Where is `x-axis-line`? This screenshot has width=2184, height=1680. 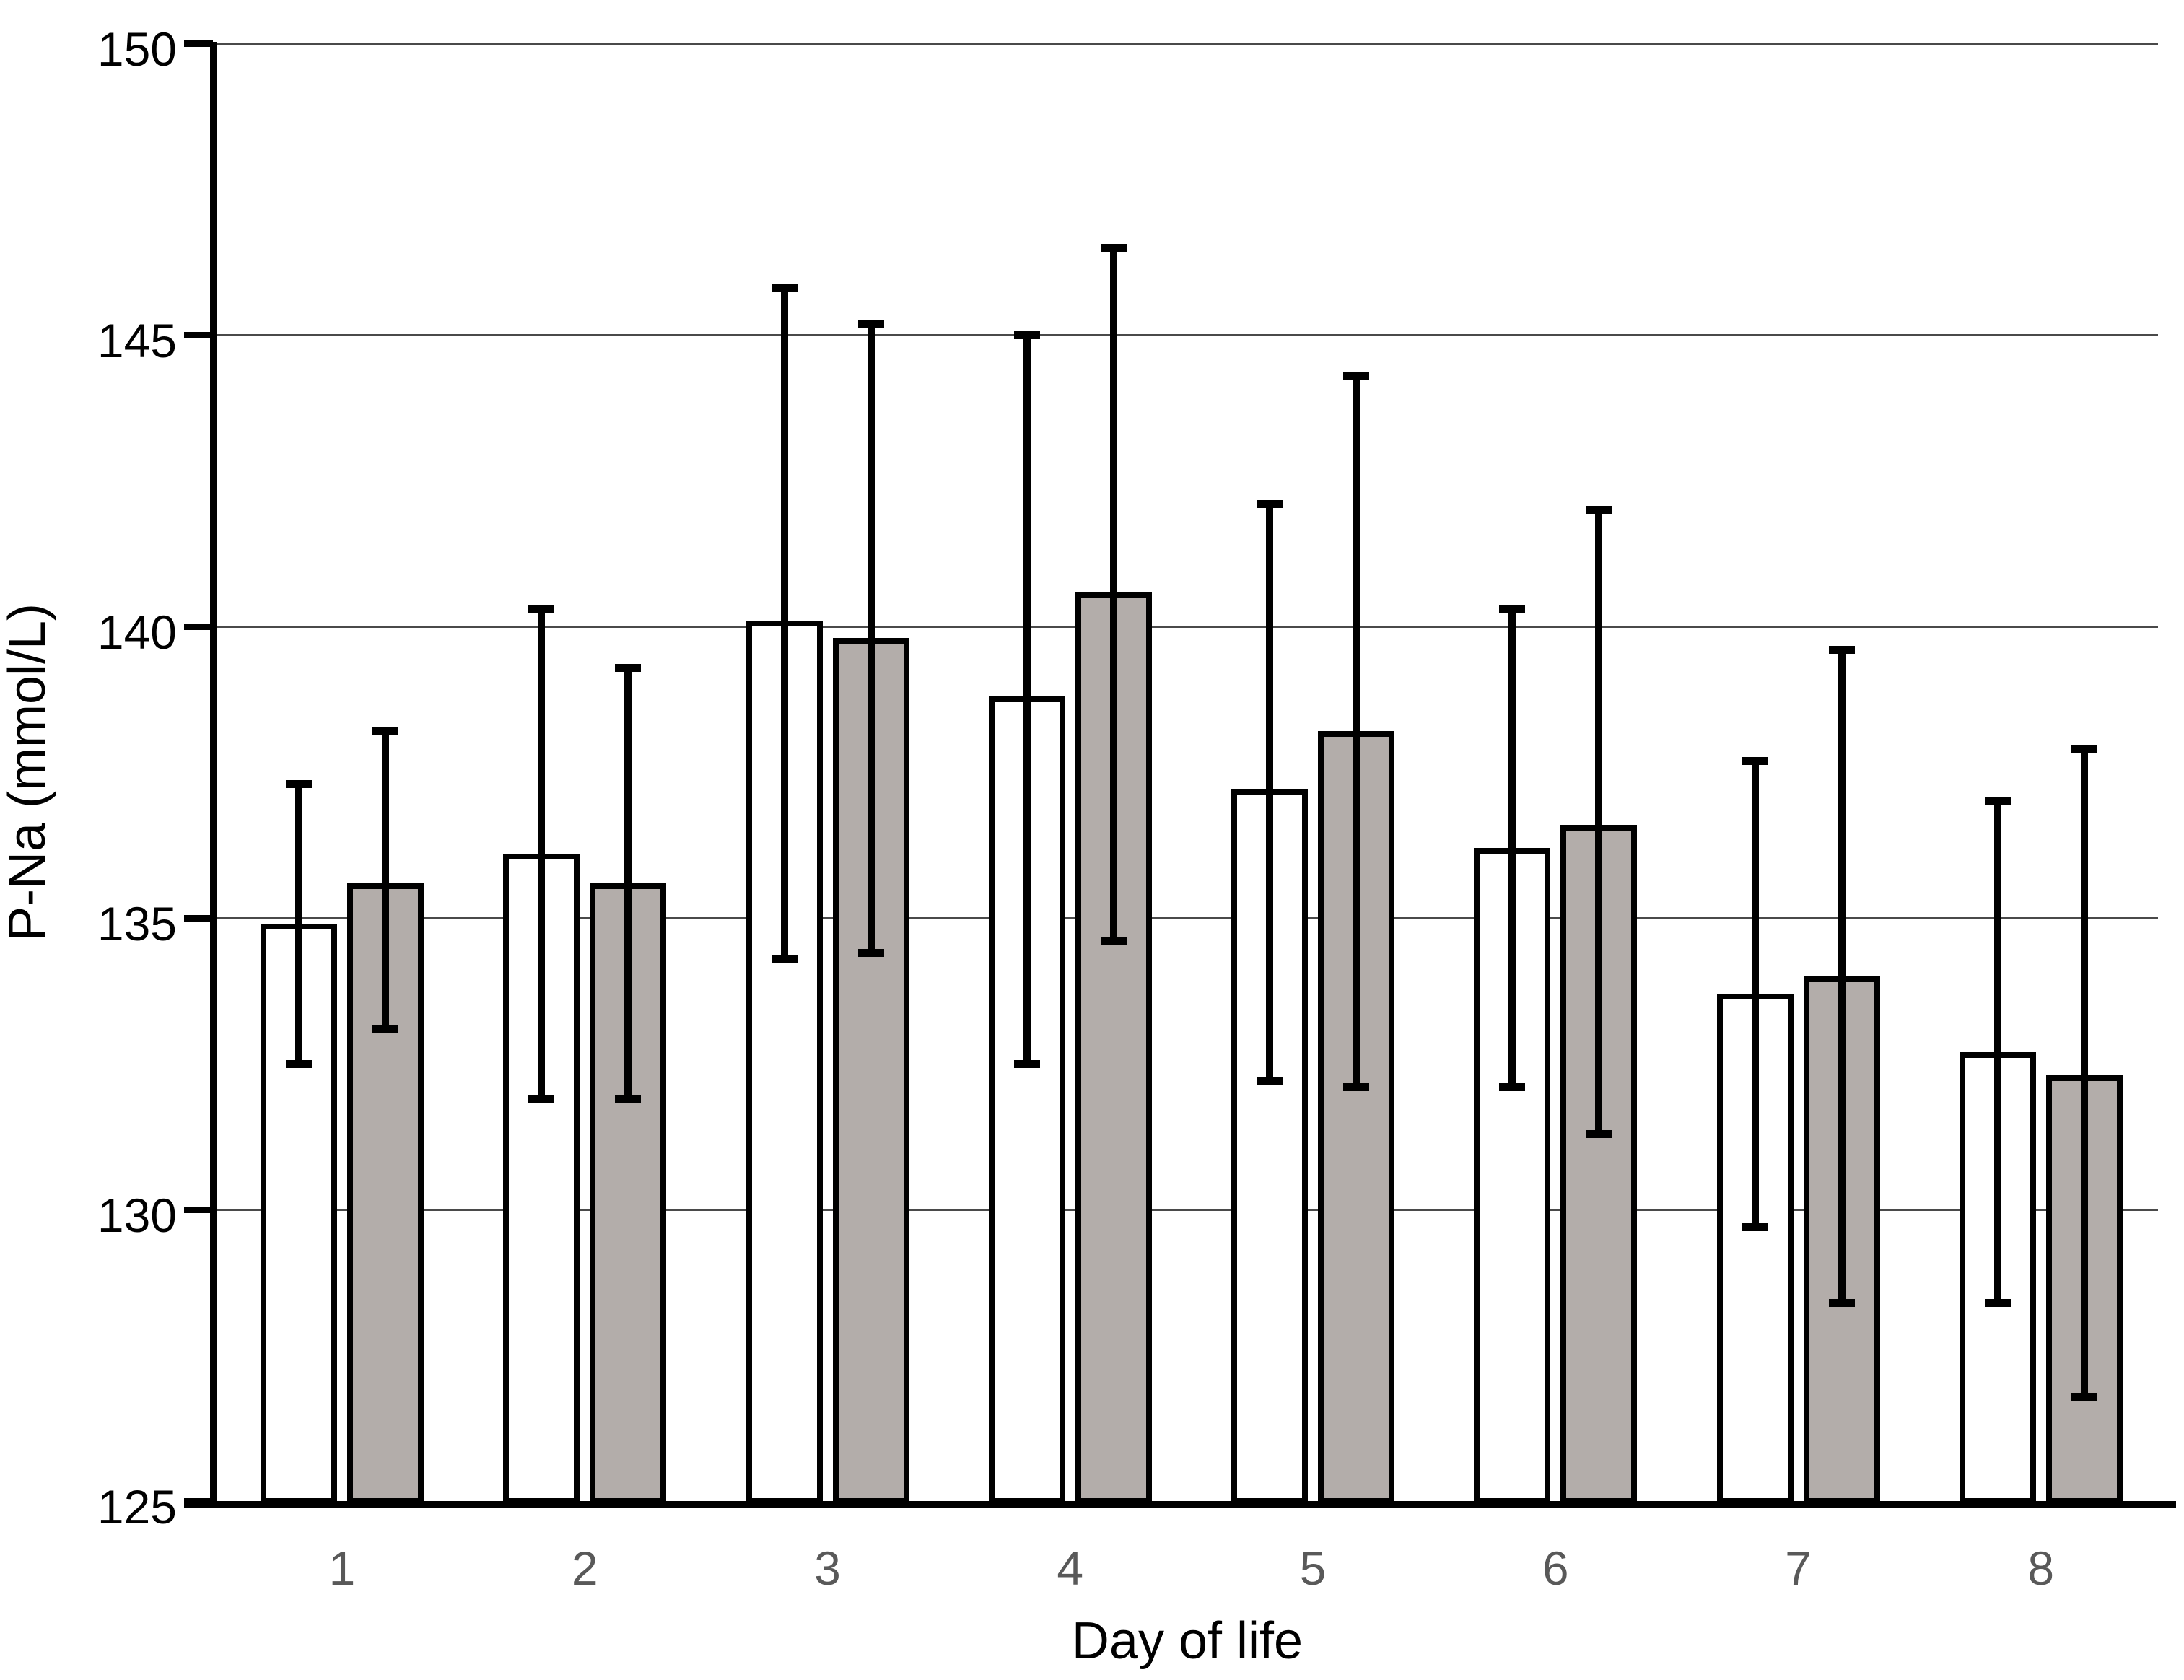
x-axis-line is located at coordinates (1180, 1504).